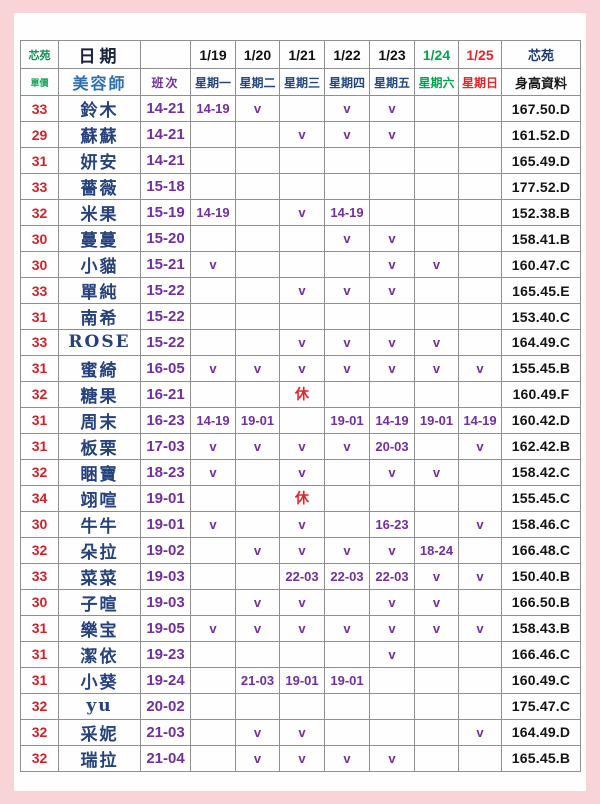 This screenshot has width=600, height=804. What do you see at coordinates (541, 654) in the screenshot?
I see `height-cell: 166.46.C` at bounding box center [541, 654].